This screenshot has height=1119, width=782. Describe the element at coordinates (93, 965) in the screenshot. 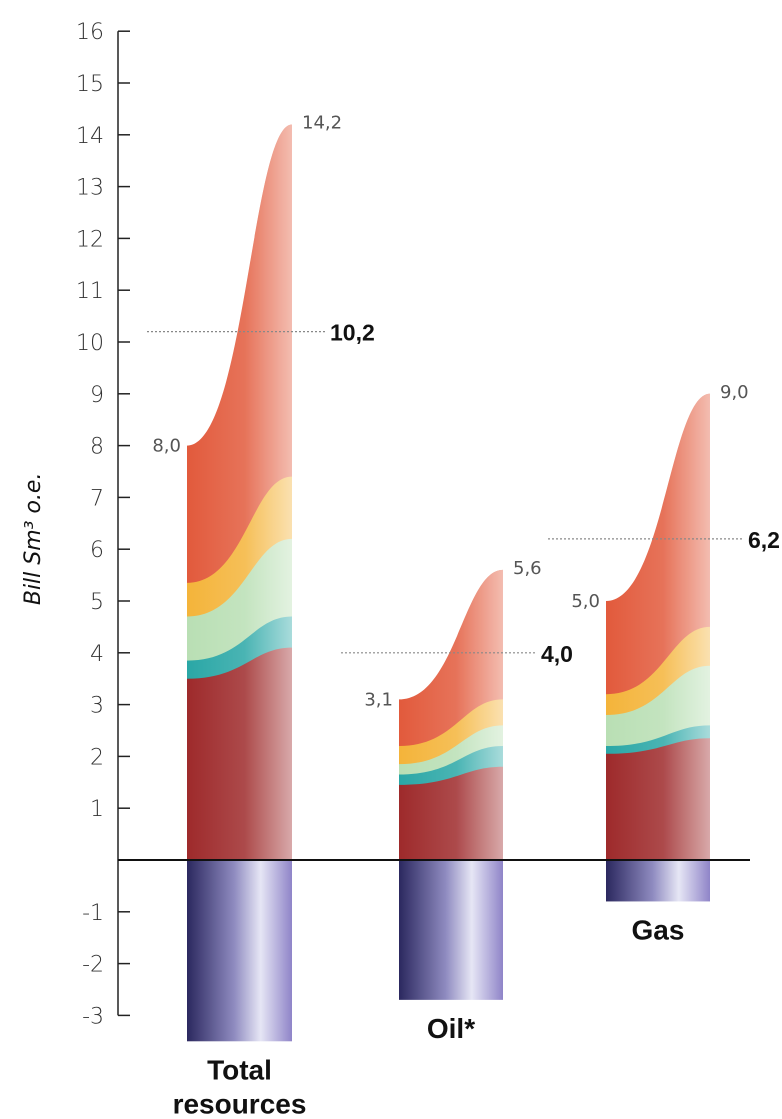

I see `y-tick-label: -2` at that location.